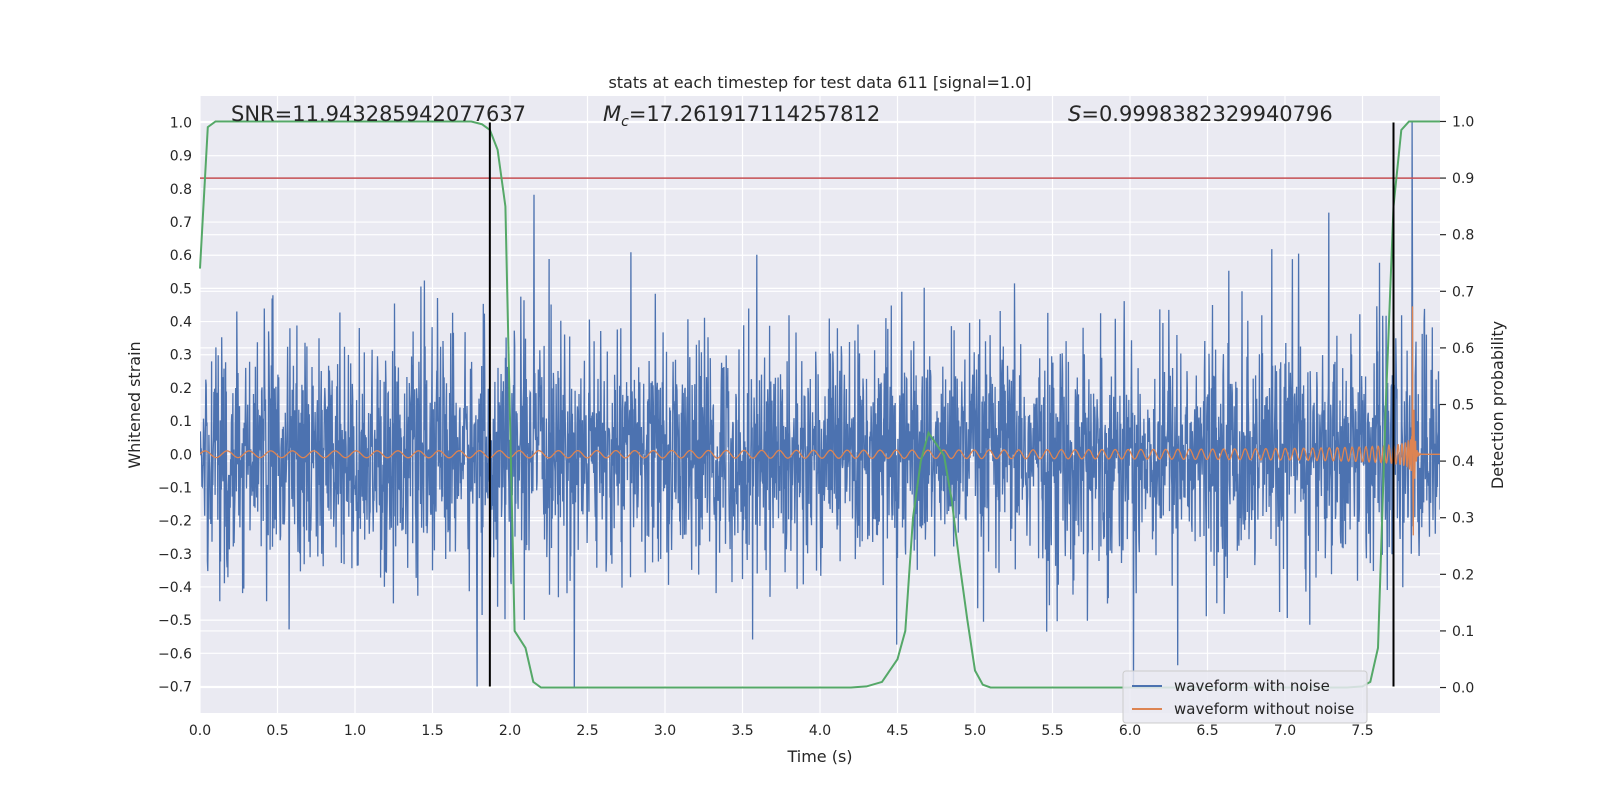 This screenshot has height=800, width=1600. Describe the element at coordinates (181, 190) in the screenshot. I see `y-tick-label: 0.8` at that location.